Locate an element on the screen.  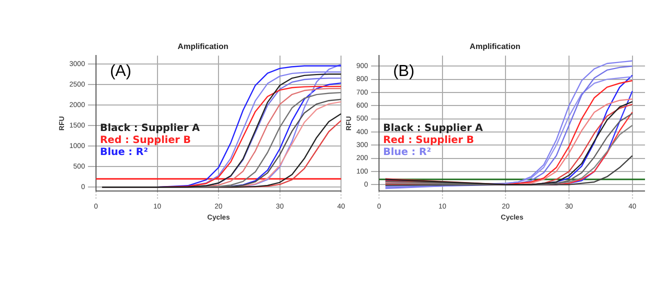
annotation: (A) is located at coordinates (121, 71).